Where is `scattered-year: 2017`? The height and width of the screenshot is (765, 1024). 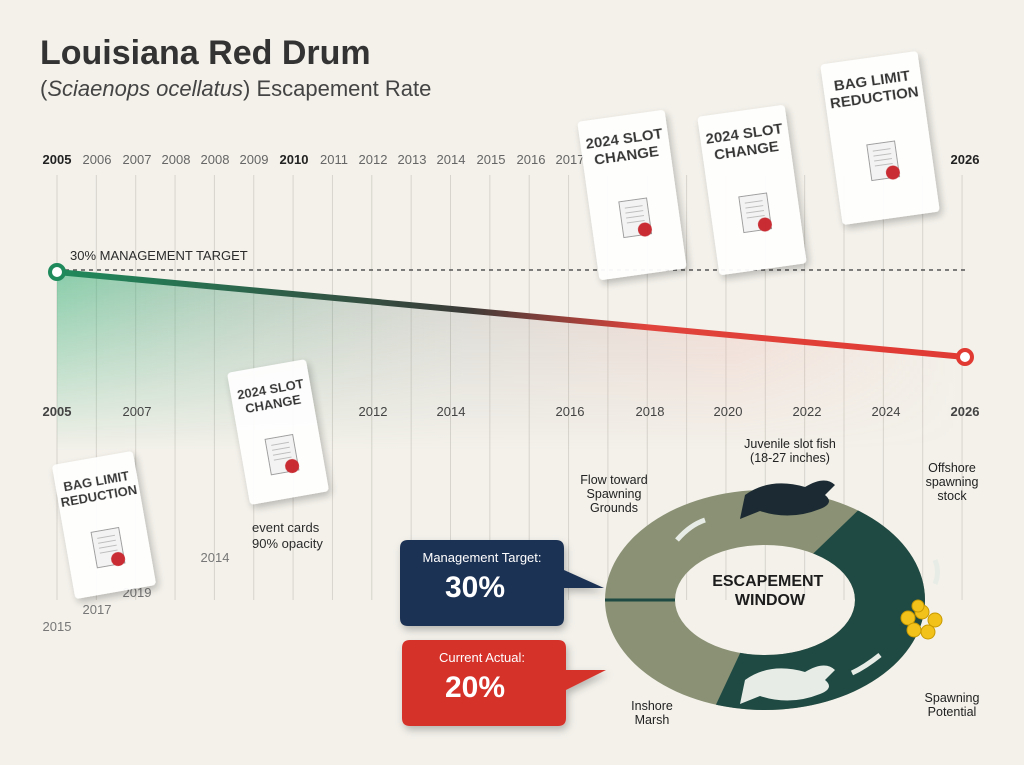 scattered-year: 2017 is located at coordinates (97, 609).